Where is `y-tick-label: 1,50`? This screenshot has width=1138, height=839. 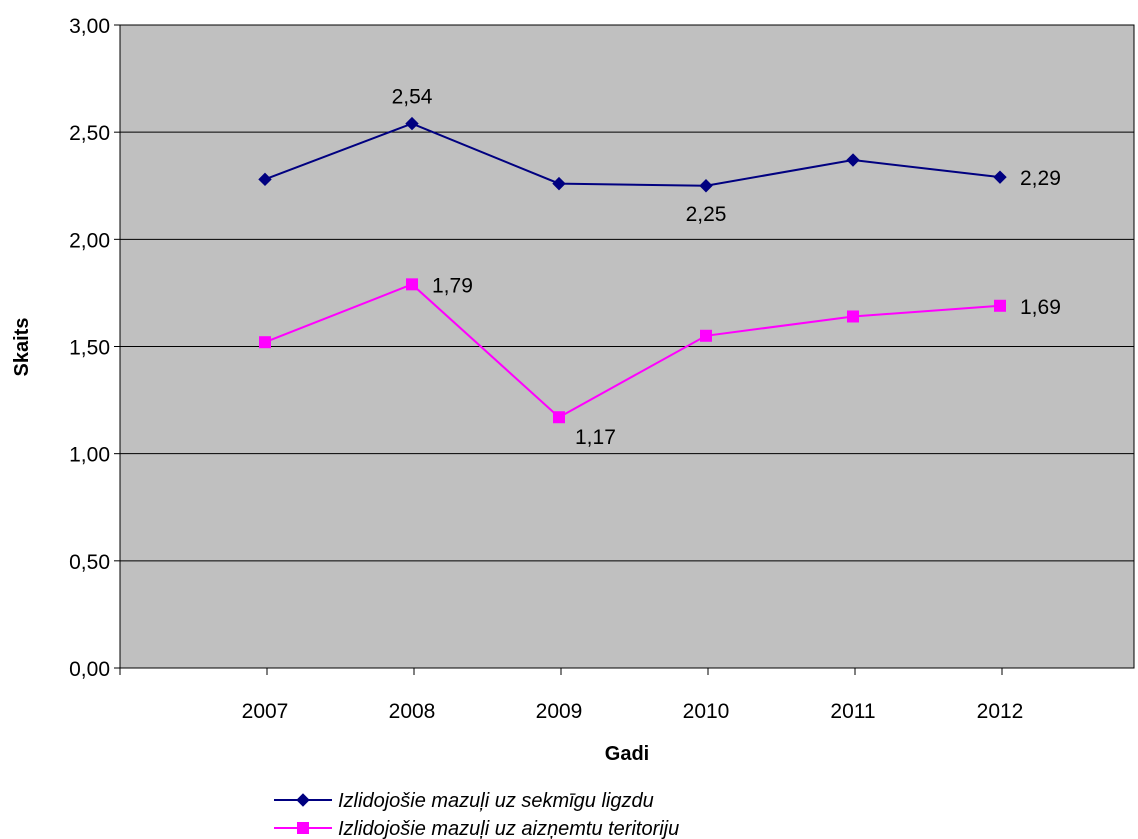 y-tick-label: 1,50 is located at coordinates (89, 348).